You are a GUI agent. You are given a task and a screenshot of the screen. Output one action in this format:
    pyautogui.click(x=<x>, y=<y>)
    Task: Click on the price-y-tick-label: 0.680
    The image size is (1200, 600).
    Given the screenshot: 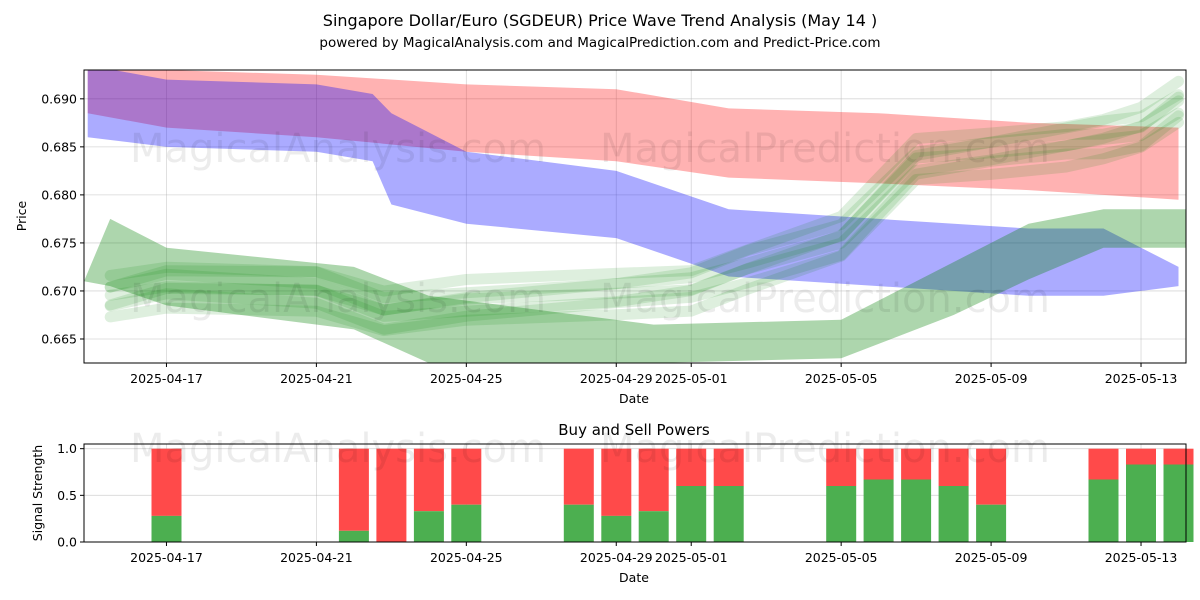 What is the action you would take?
    pyautogui.click(x=59, y=194)
    